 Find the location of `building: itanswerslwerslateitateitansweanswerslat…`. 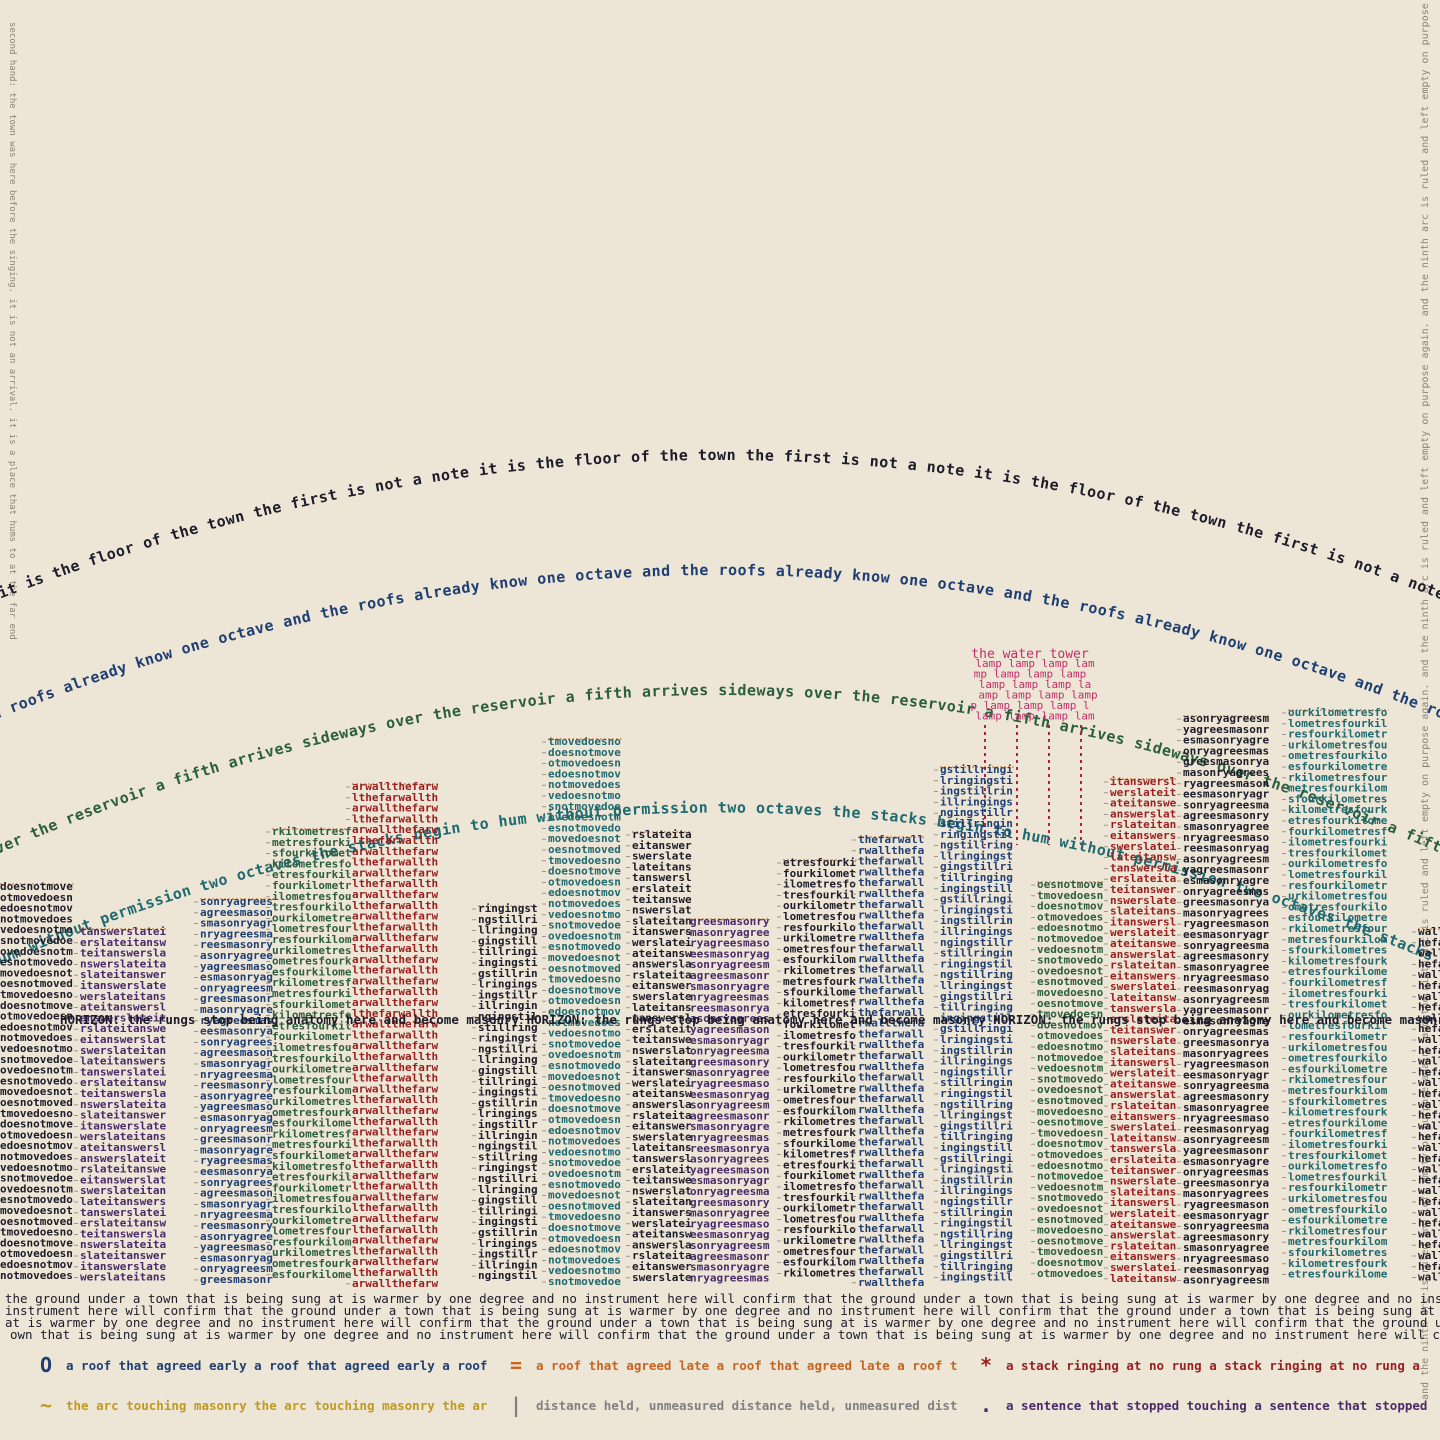

building: itanswerslwerslateitateitansweanswerslat… is located at coordinates (1140, 1030).